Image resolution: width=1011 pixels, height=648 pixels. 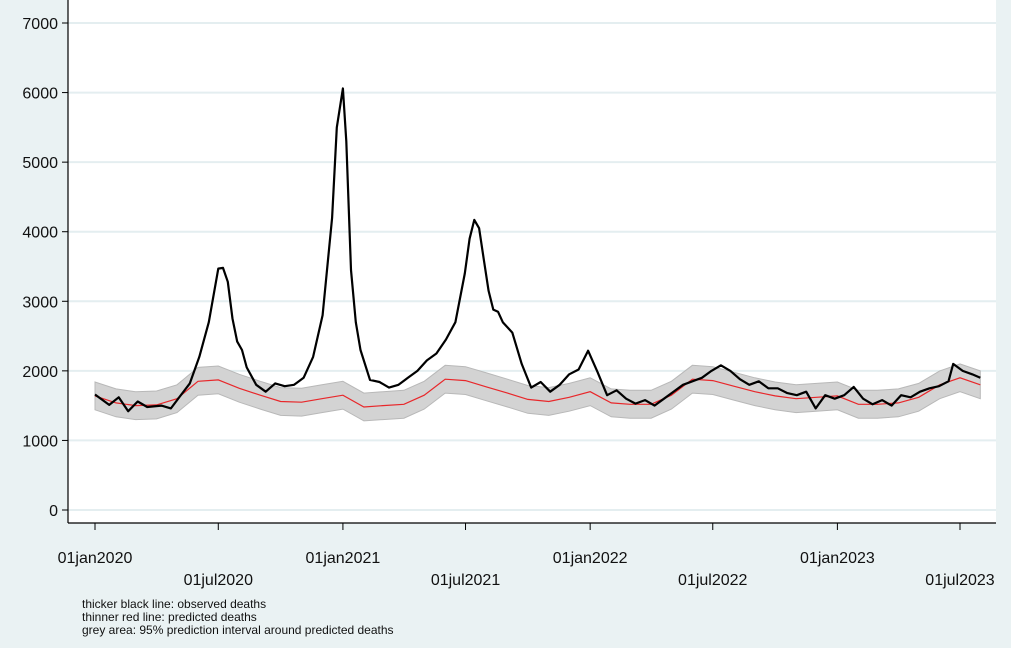 What do you see at coordinates (40, 94) in the screenshot?
I see `y-tick-label: 6000` at bounding box center [40, 94].